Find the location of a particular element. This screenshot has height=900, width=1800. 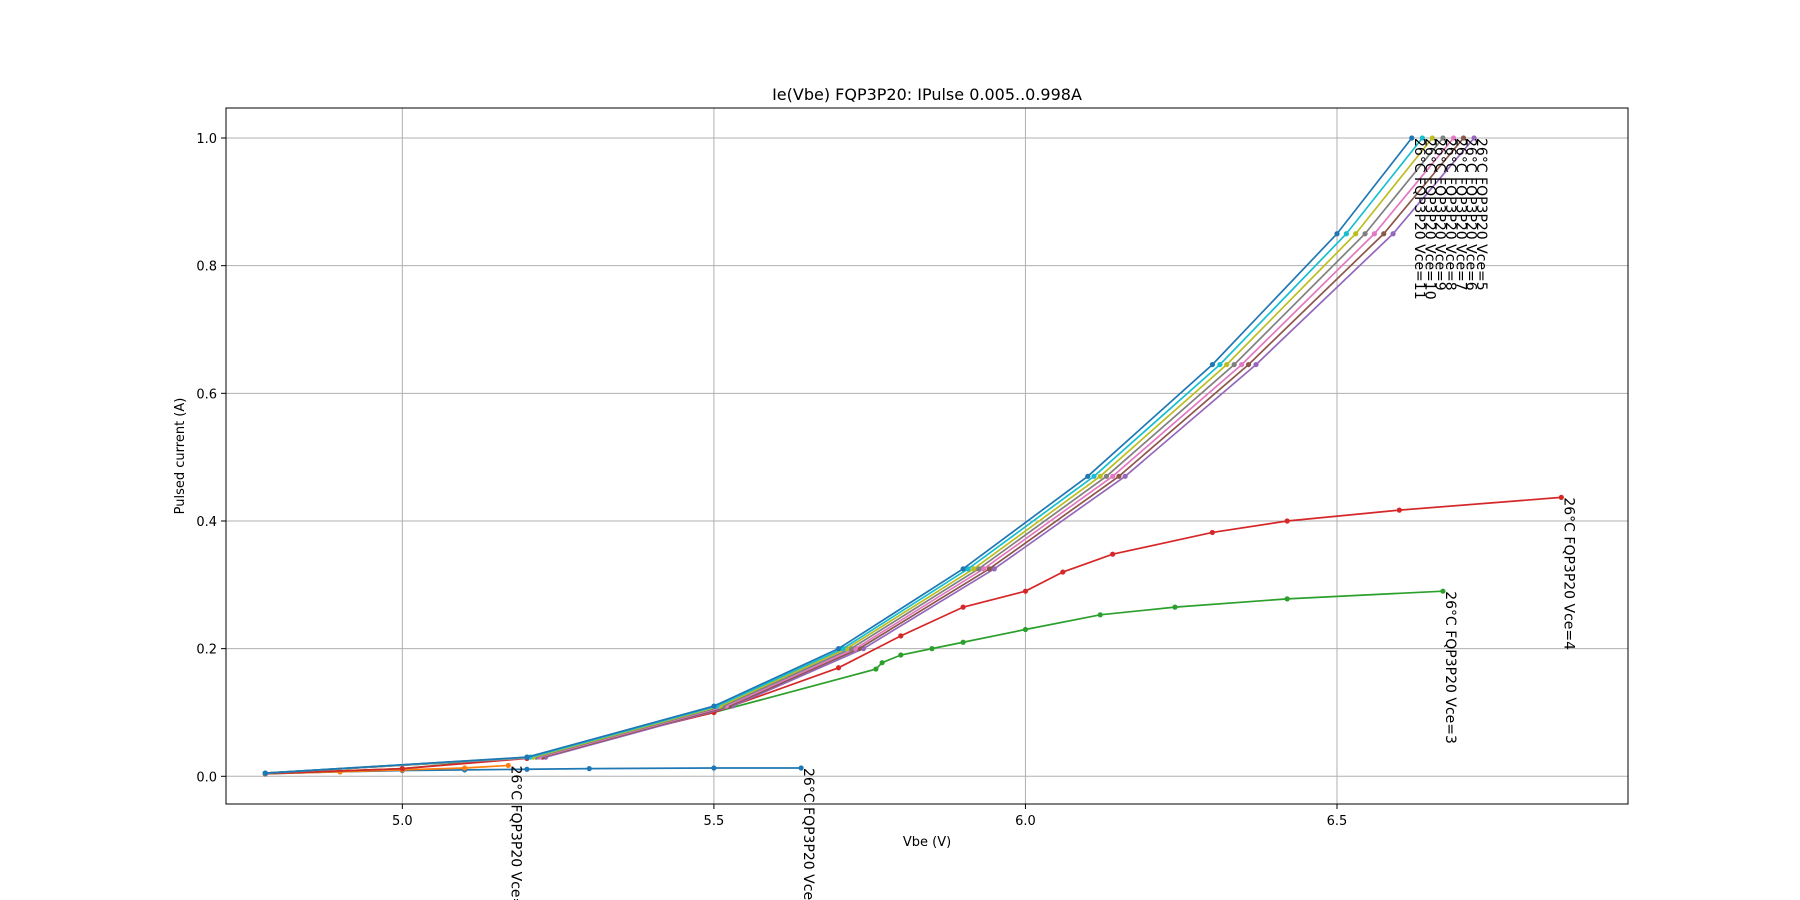

series-label: 26°C FQP3P20 Vce=8 is located at coordinates (1450, 214).